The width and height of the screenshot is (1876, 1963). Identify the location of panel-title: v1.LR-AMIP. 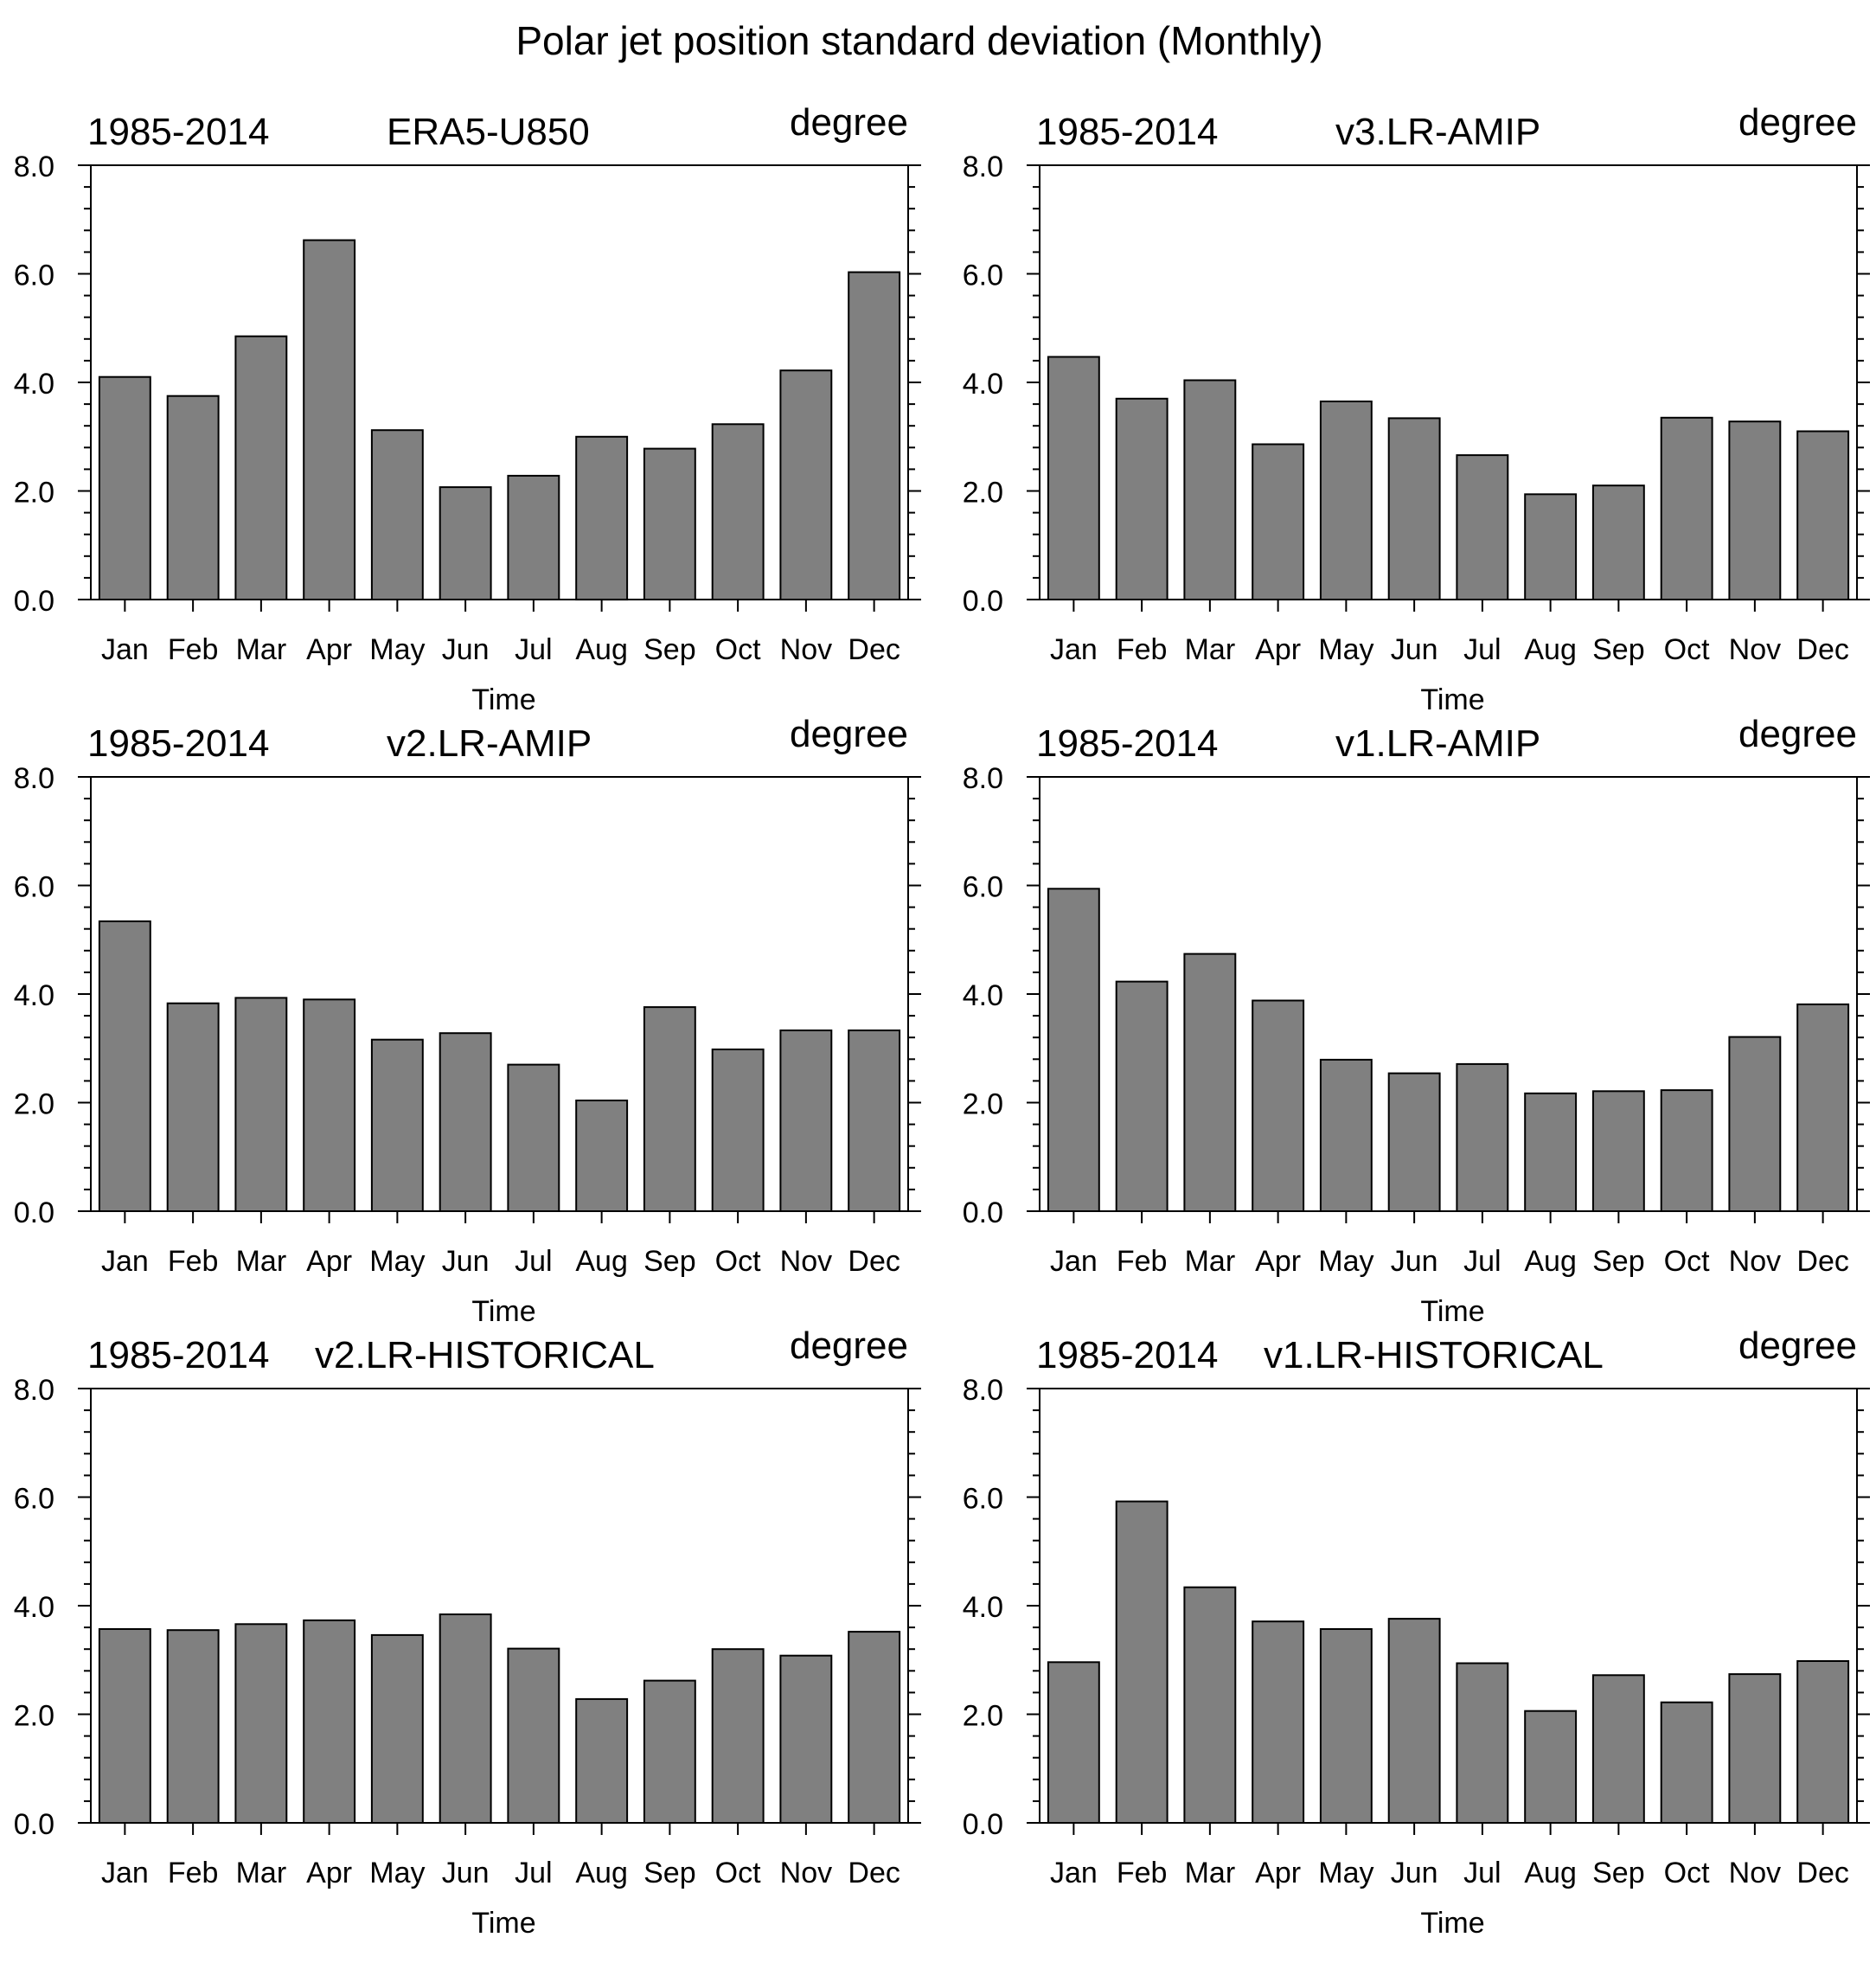
(1438, 743).